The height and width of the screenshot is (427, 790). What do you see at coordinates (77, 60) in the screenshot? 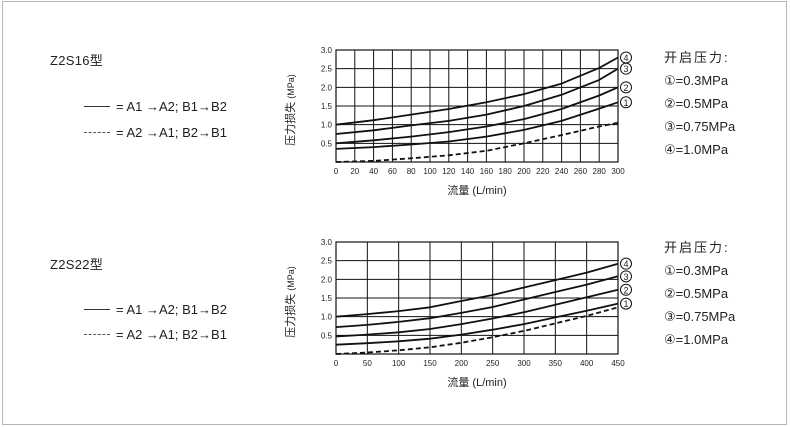
I see `model-label-z2s16: Z2S16型` at bounding box center [77, 60].